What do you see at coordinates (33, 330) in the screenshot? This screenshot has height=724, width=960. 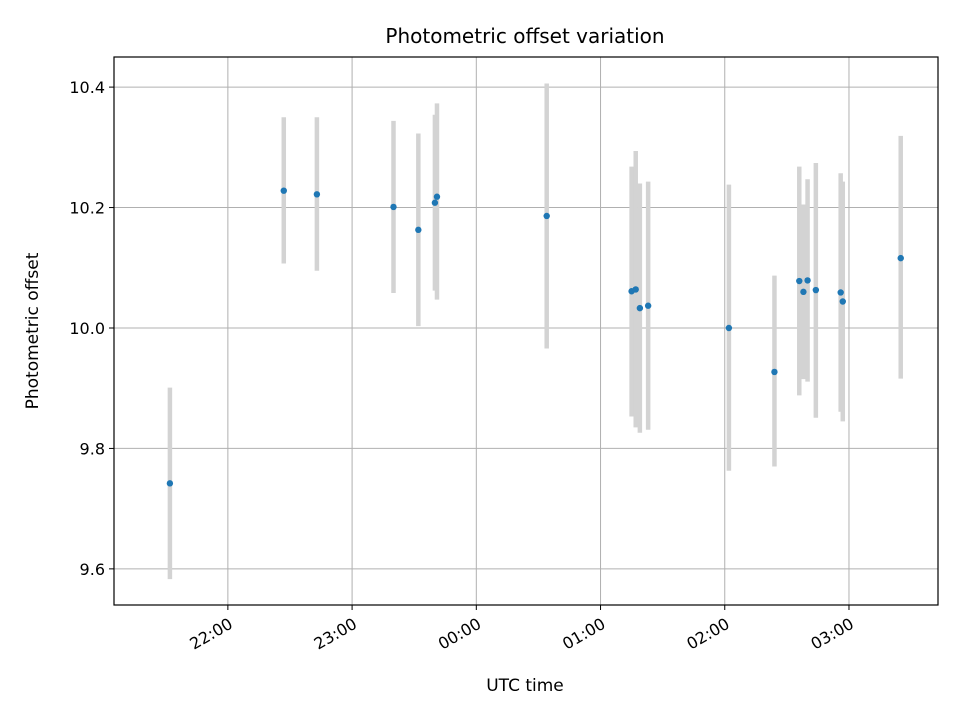 I see `y-axis-label: Photometric offset` at bounding box center [33, 330].